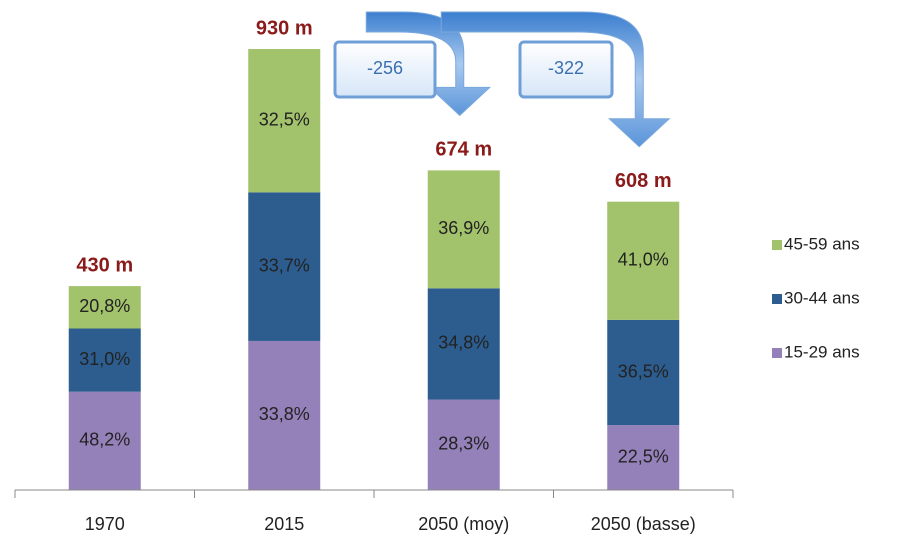  Describe the element at coordinates (104, 265) in the screenshot. I see `total-label: 430 m` at that location.